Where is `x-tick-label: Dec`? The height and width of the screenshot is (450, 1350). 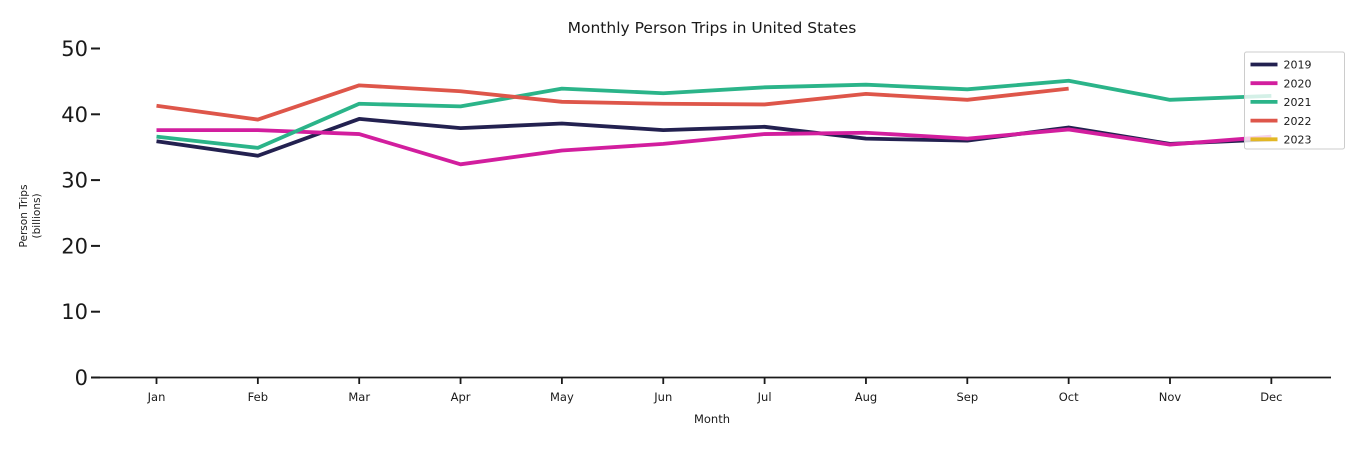 x-tick-label: Dec is located at coordinates (1271, 397).